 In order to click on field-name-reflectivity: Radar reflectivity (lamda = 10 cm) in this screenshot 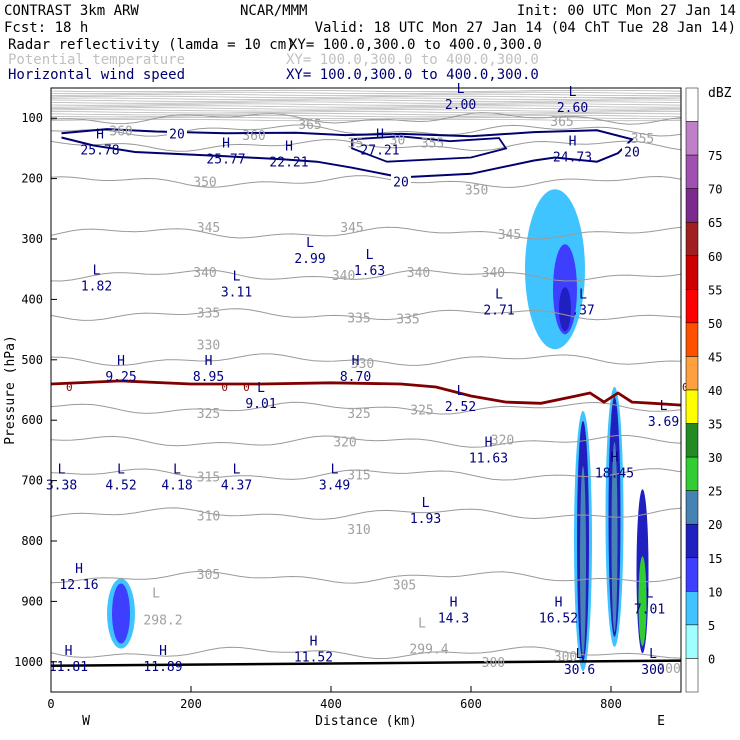, I will do `click(151, 45)`.